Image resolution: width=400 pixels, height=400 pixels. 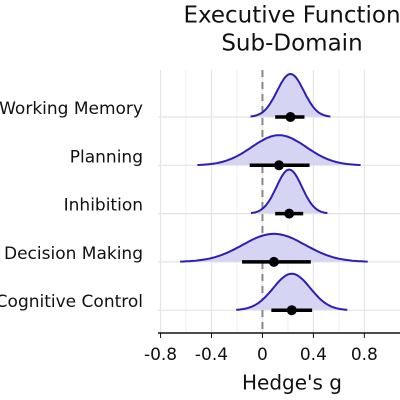 What do you see at coordinates (292, 383) in the screenshot?
I see `x-axis-label: Hedge's g` at bounding box center [292, 383].